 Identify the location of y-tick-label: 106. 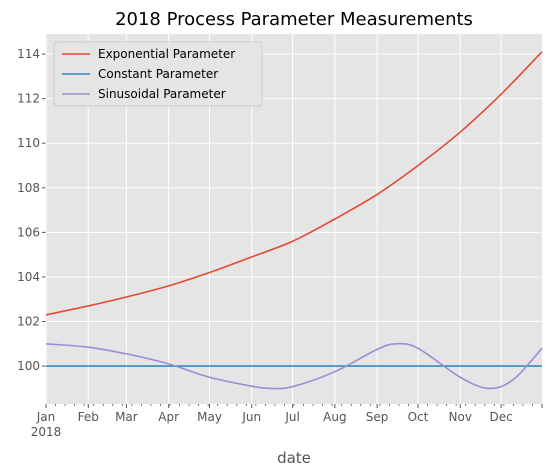
(28, 232).